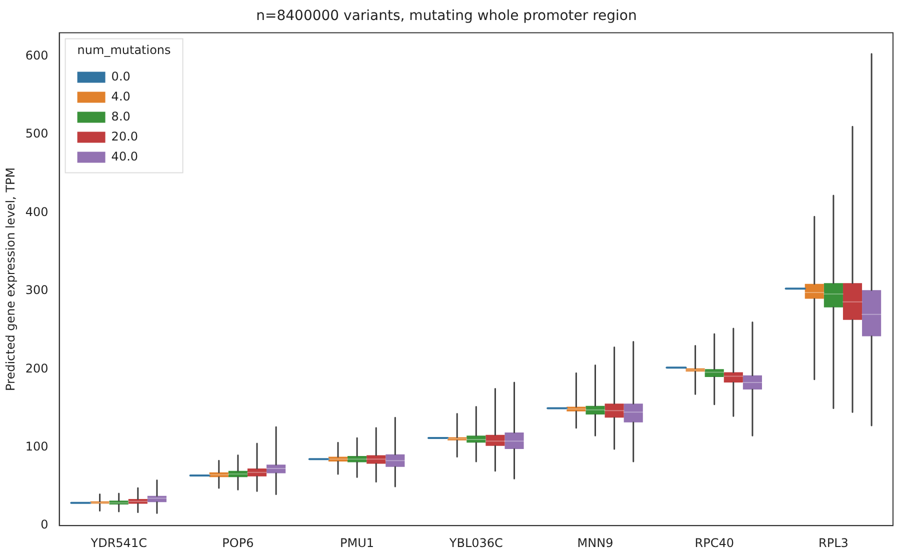 The height and width of the screenshot is (554, 899). I want to click on legend-label: 0.0, so click(120, 76).